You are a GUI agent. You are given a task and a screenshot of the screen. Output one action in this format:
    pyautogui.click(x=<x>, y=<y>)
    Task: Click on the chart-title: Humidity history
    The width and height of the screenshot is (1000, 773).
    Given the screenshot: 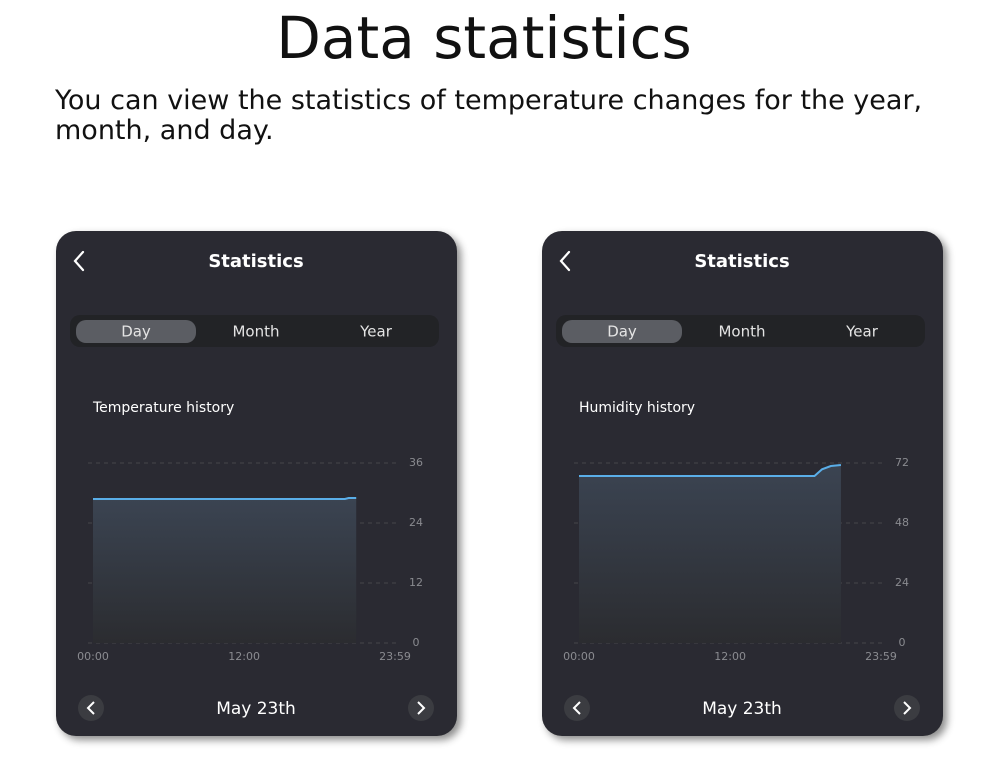 What is the action you would take?
    pyautogui.click(x=637, y=408)
    